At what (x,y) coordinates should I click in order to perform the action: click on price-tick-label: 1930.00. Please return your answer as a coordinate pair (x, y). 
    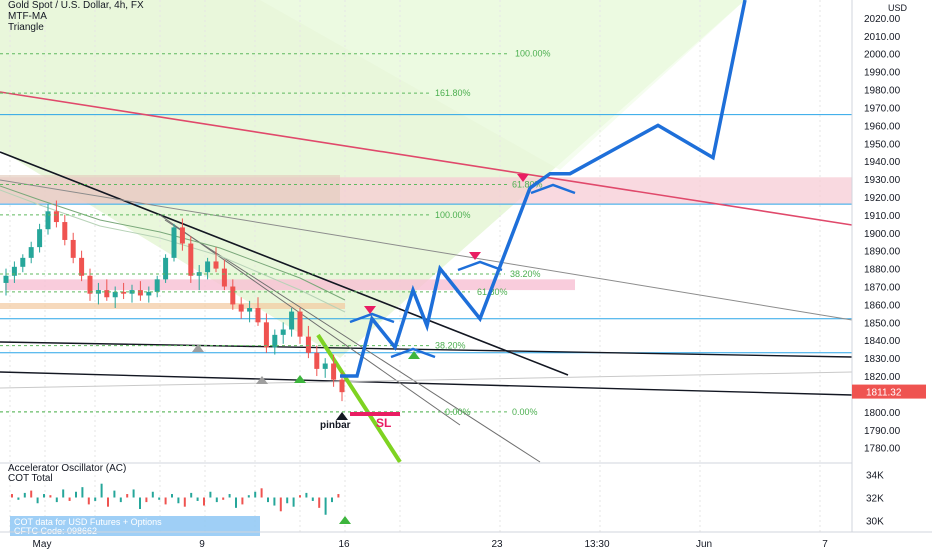
    Looking at the image, I should click on (882, 180).